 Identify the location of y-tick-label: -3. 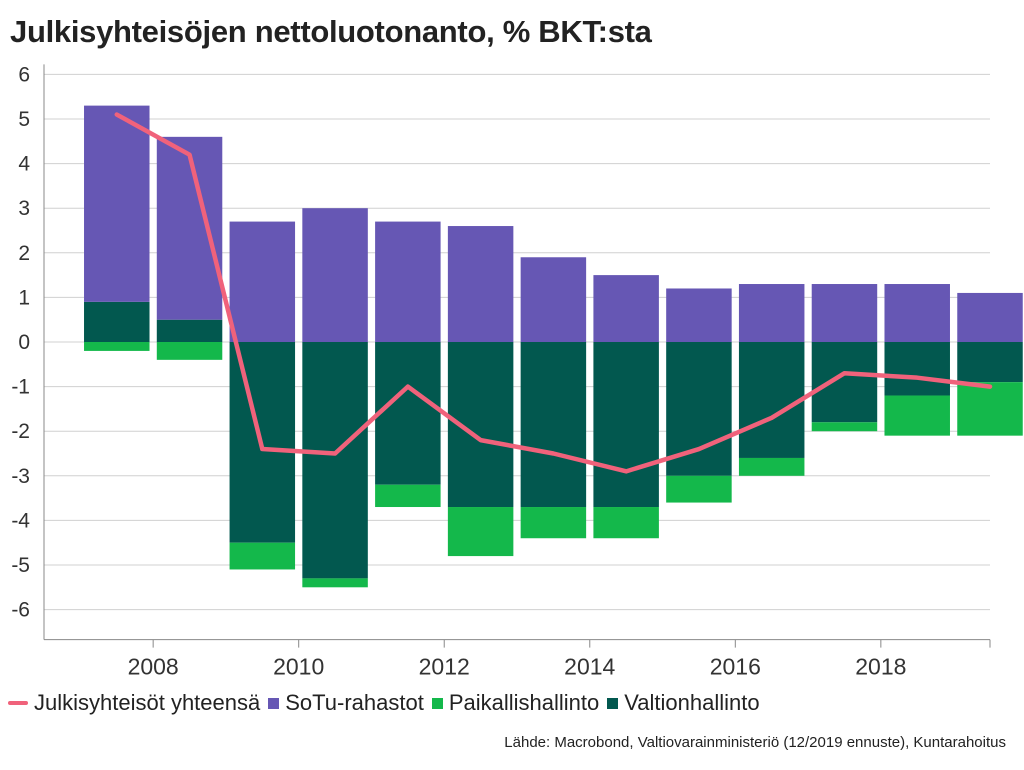
(20, 476).